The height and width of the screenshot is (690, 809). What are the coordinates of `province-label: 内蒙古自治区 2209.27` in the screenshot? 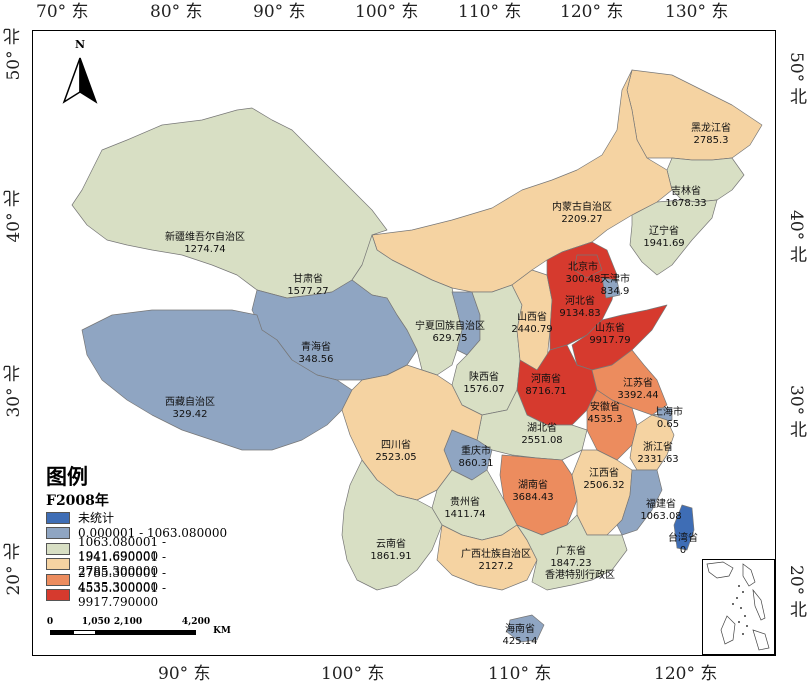 It's located at (582, 213).